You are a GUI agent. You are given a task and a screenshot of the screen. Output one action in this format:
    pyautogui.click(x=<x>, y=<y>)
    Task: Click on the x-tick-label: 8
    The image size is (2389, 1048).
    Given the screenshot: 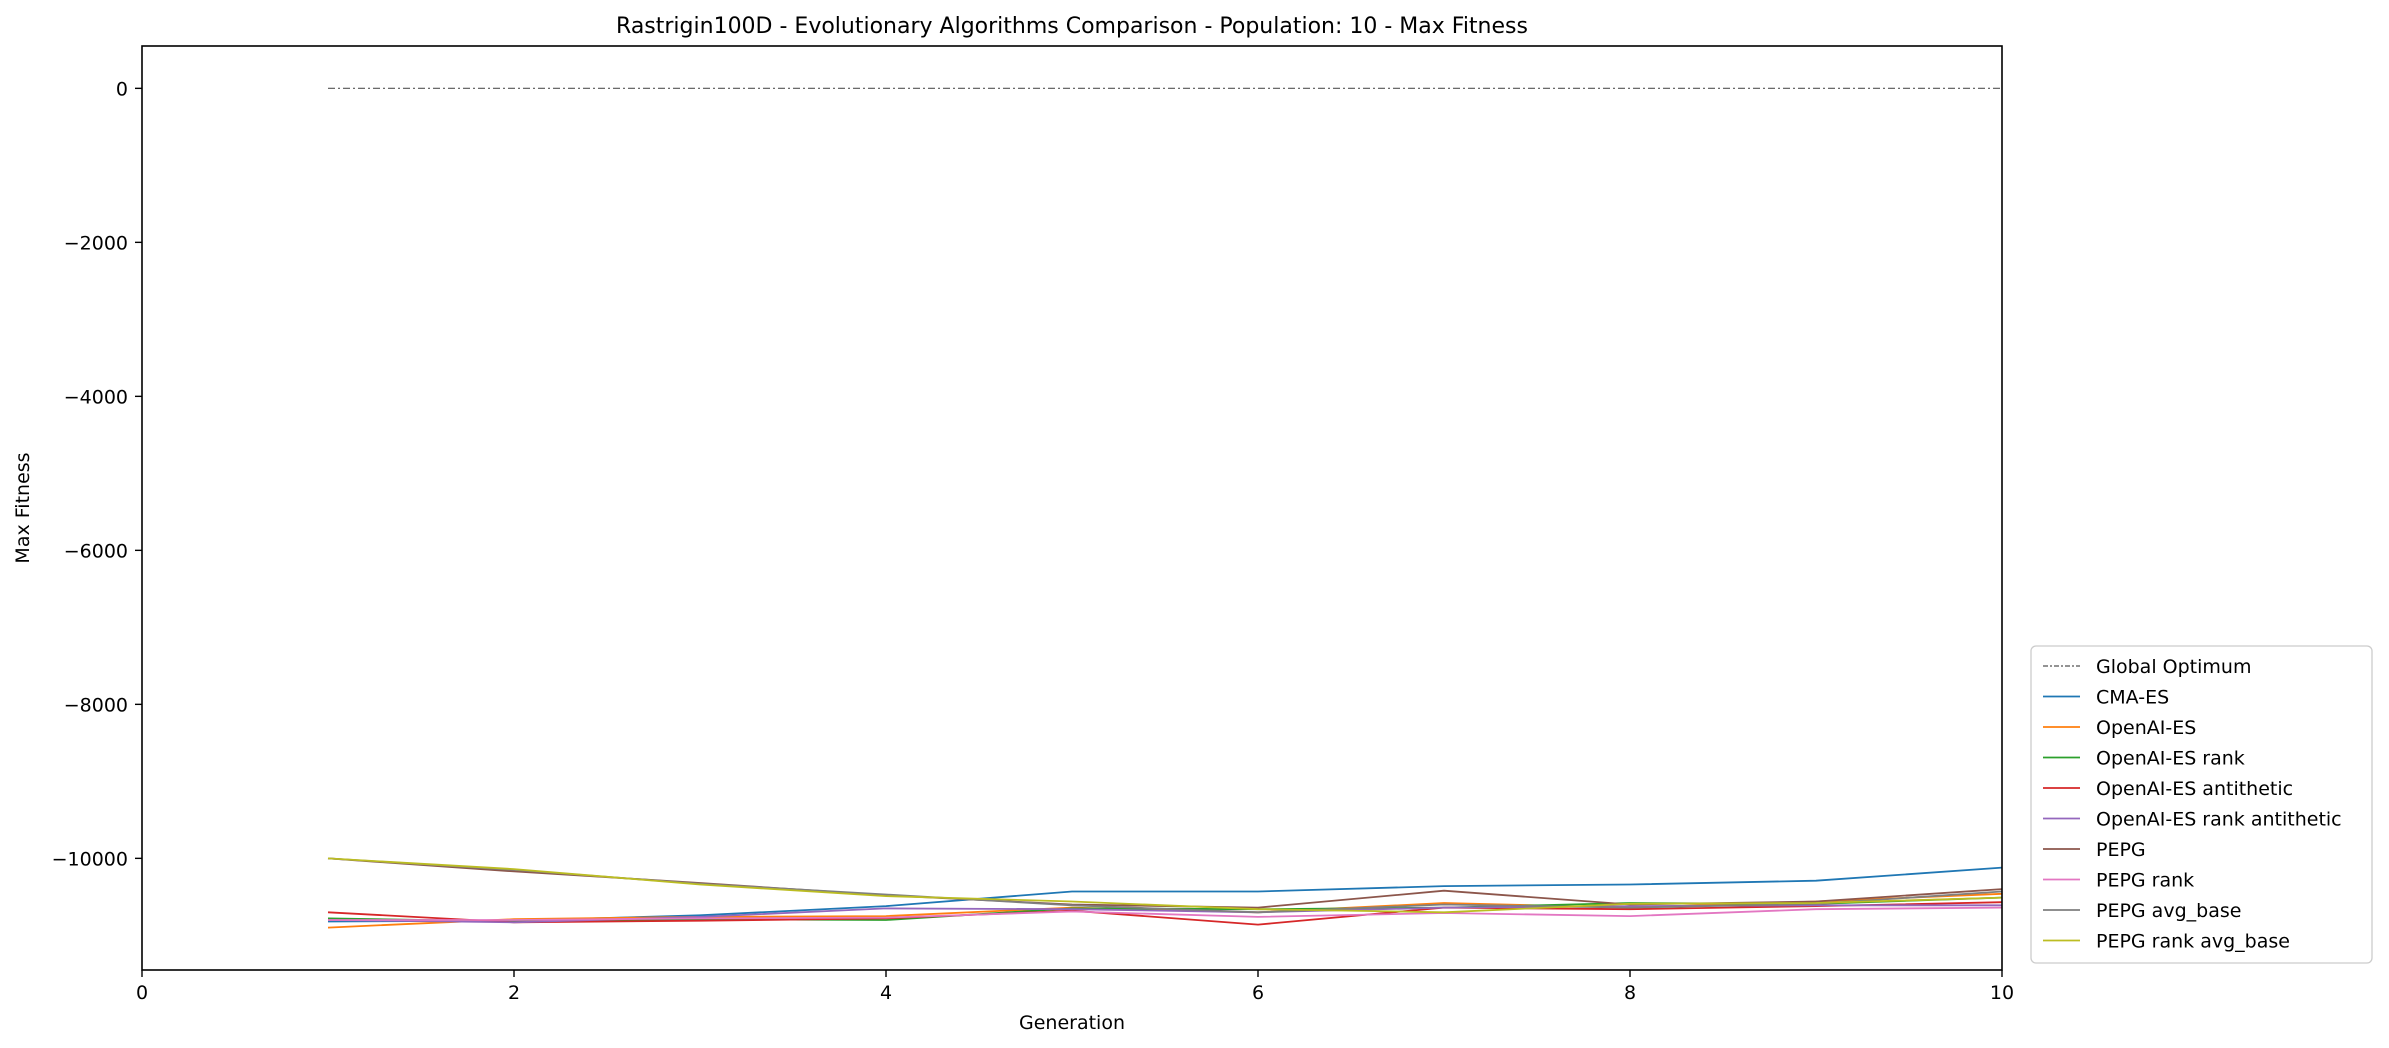 What is the action you would take?
    pyautogui.click(x=1630, y=993)
    